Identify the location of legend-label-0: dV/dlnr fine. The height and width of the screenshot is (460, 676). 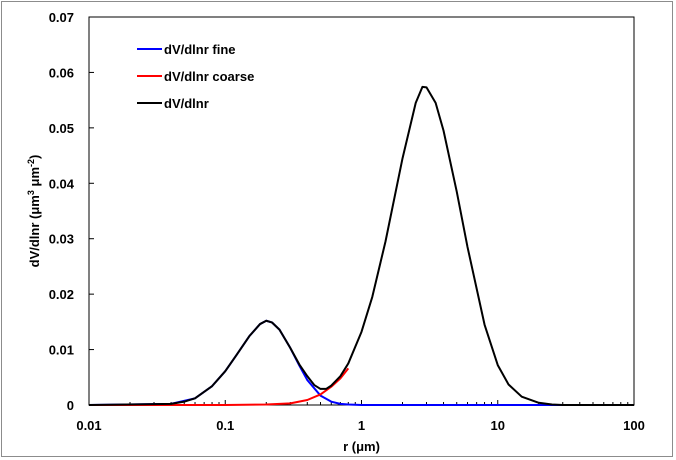
(200, 49).